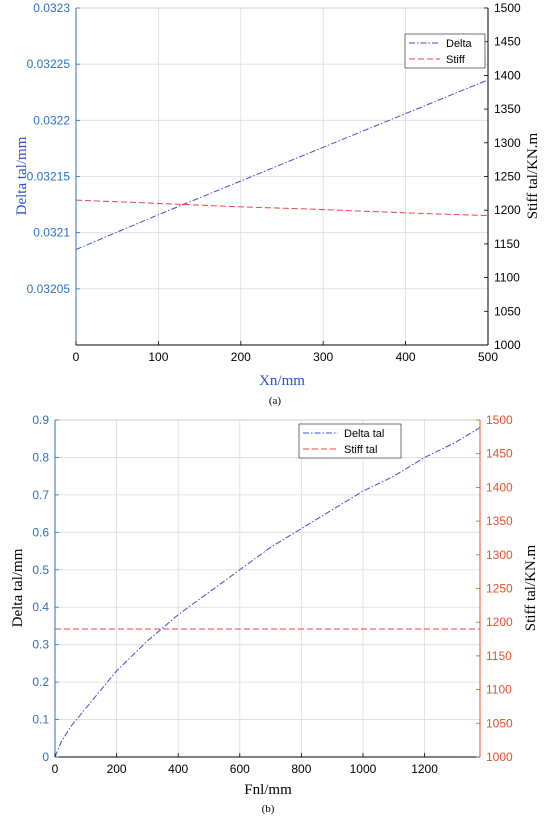  I want to click on chart-a-y-left-tick-label: 0.03215, so click(49, 177).